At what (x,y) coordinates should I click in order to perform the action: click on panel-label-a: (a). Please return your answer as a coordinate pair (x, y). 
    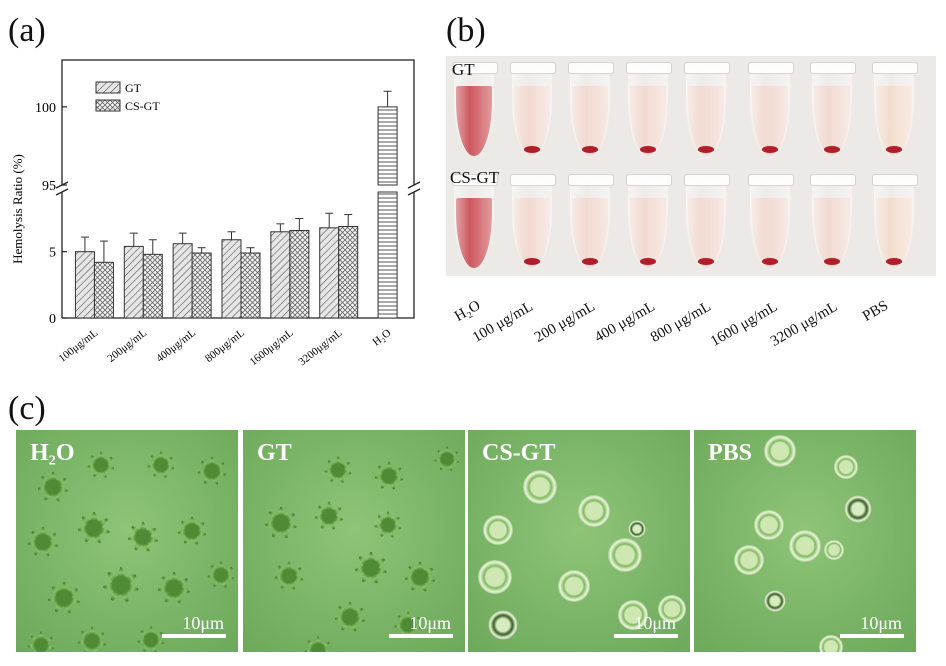
    Looking at the image, I should click on (27, 30).